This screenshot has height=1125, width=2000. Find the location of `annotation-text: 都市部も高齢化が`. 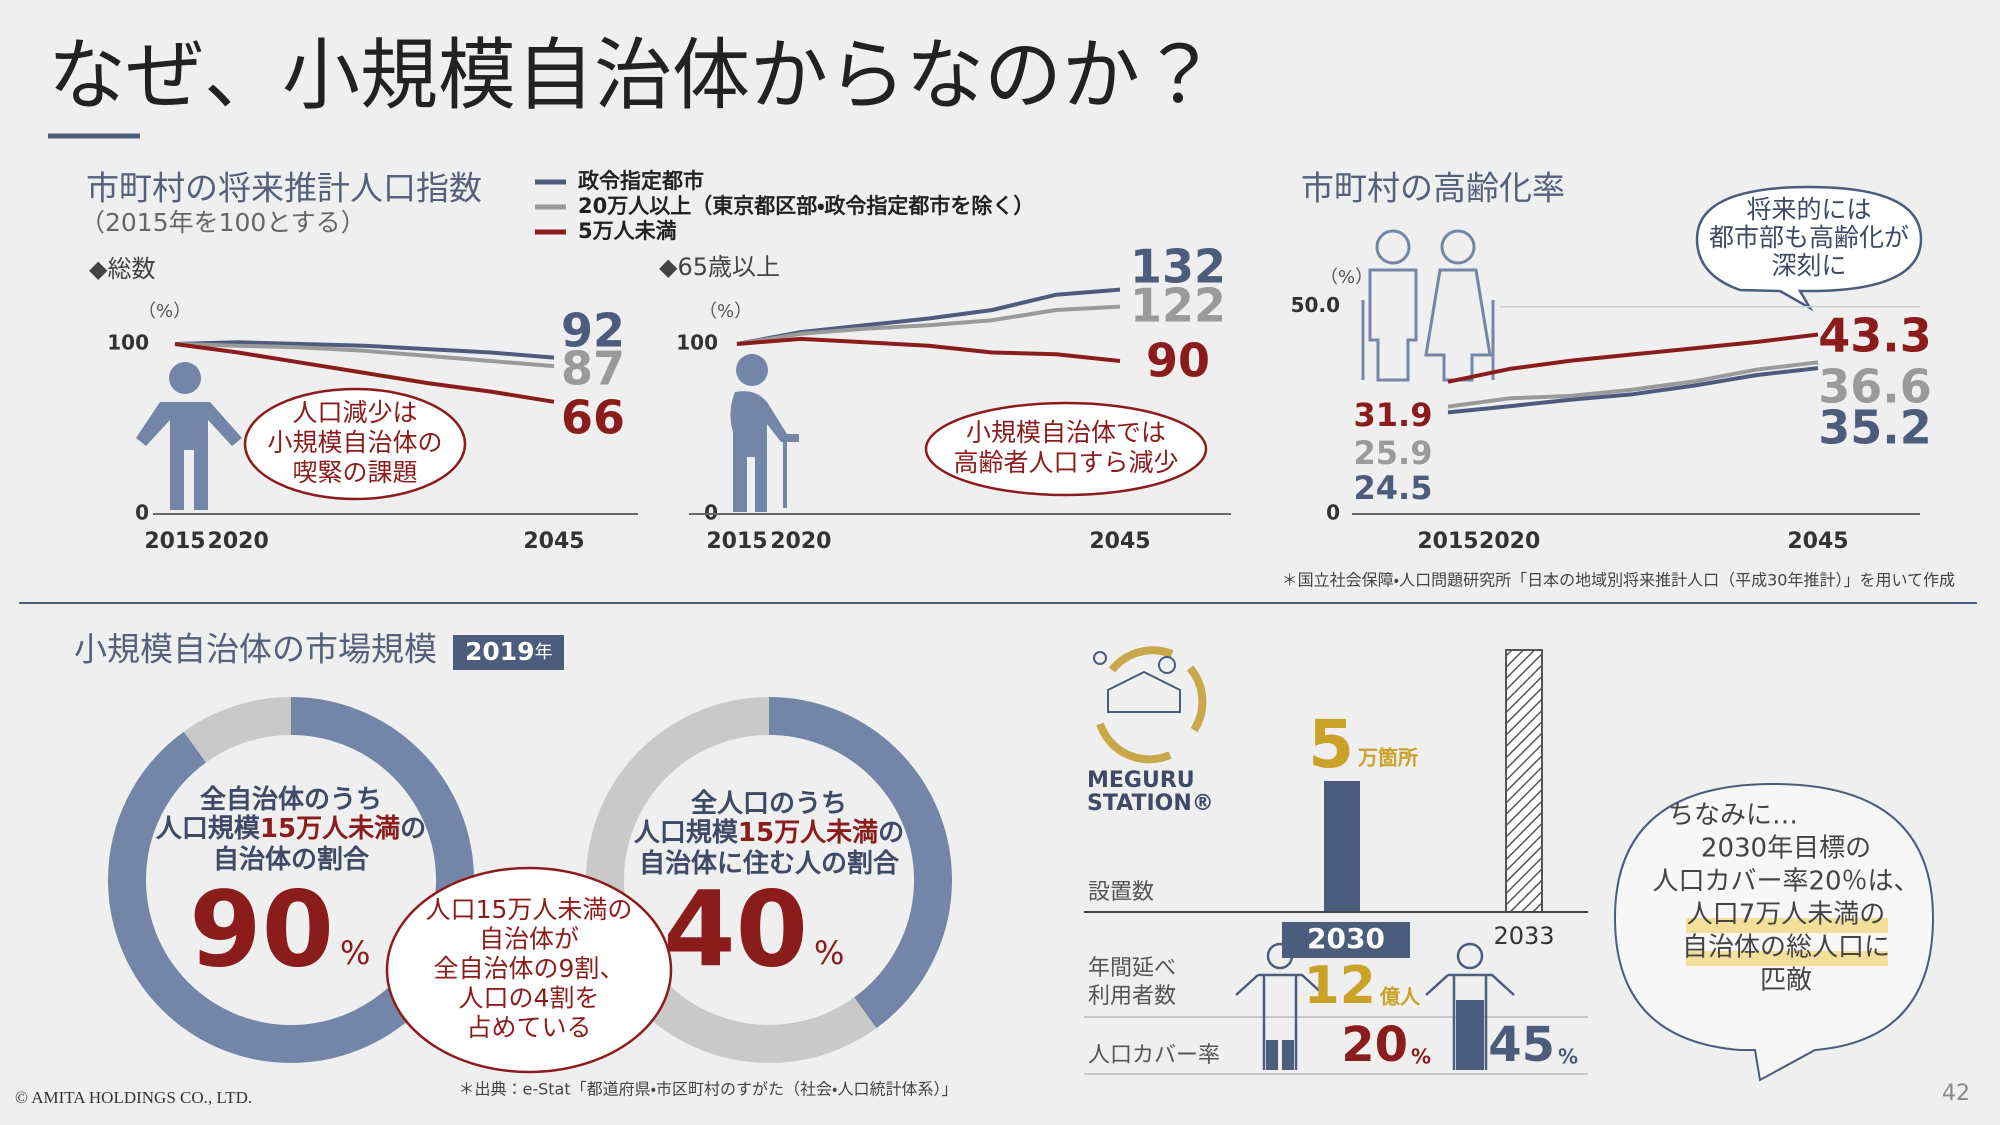

annotation-text: 都市部も高齢化が is located at coordinates (1809, 237).